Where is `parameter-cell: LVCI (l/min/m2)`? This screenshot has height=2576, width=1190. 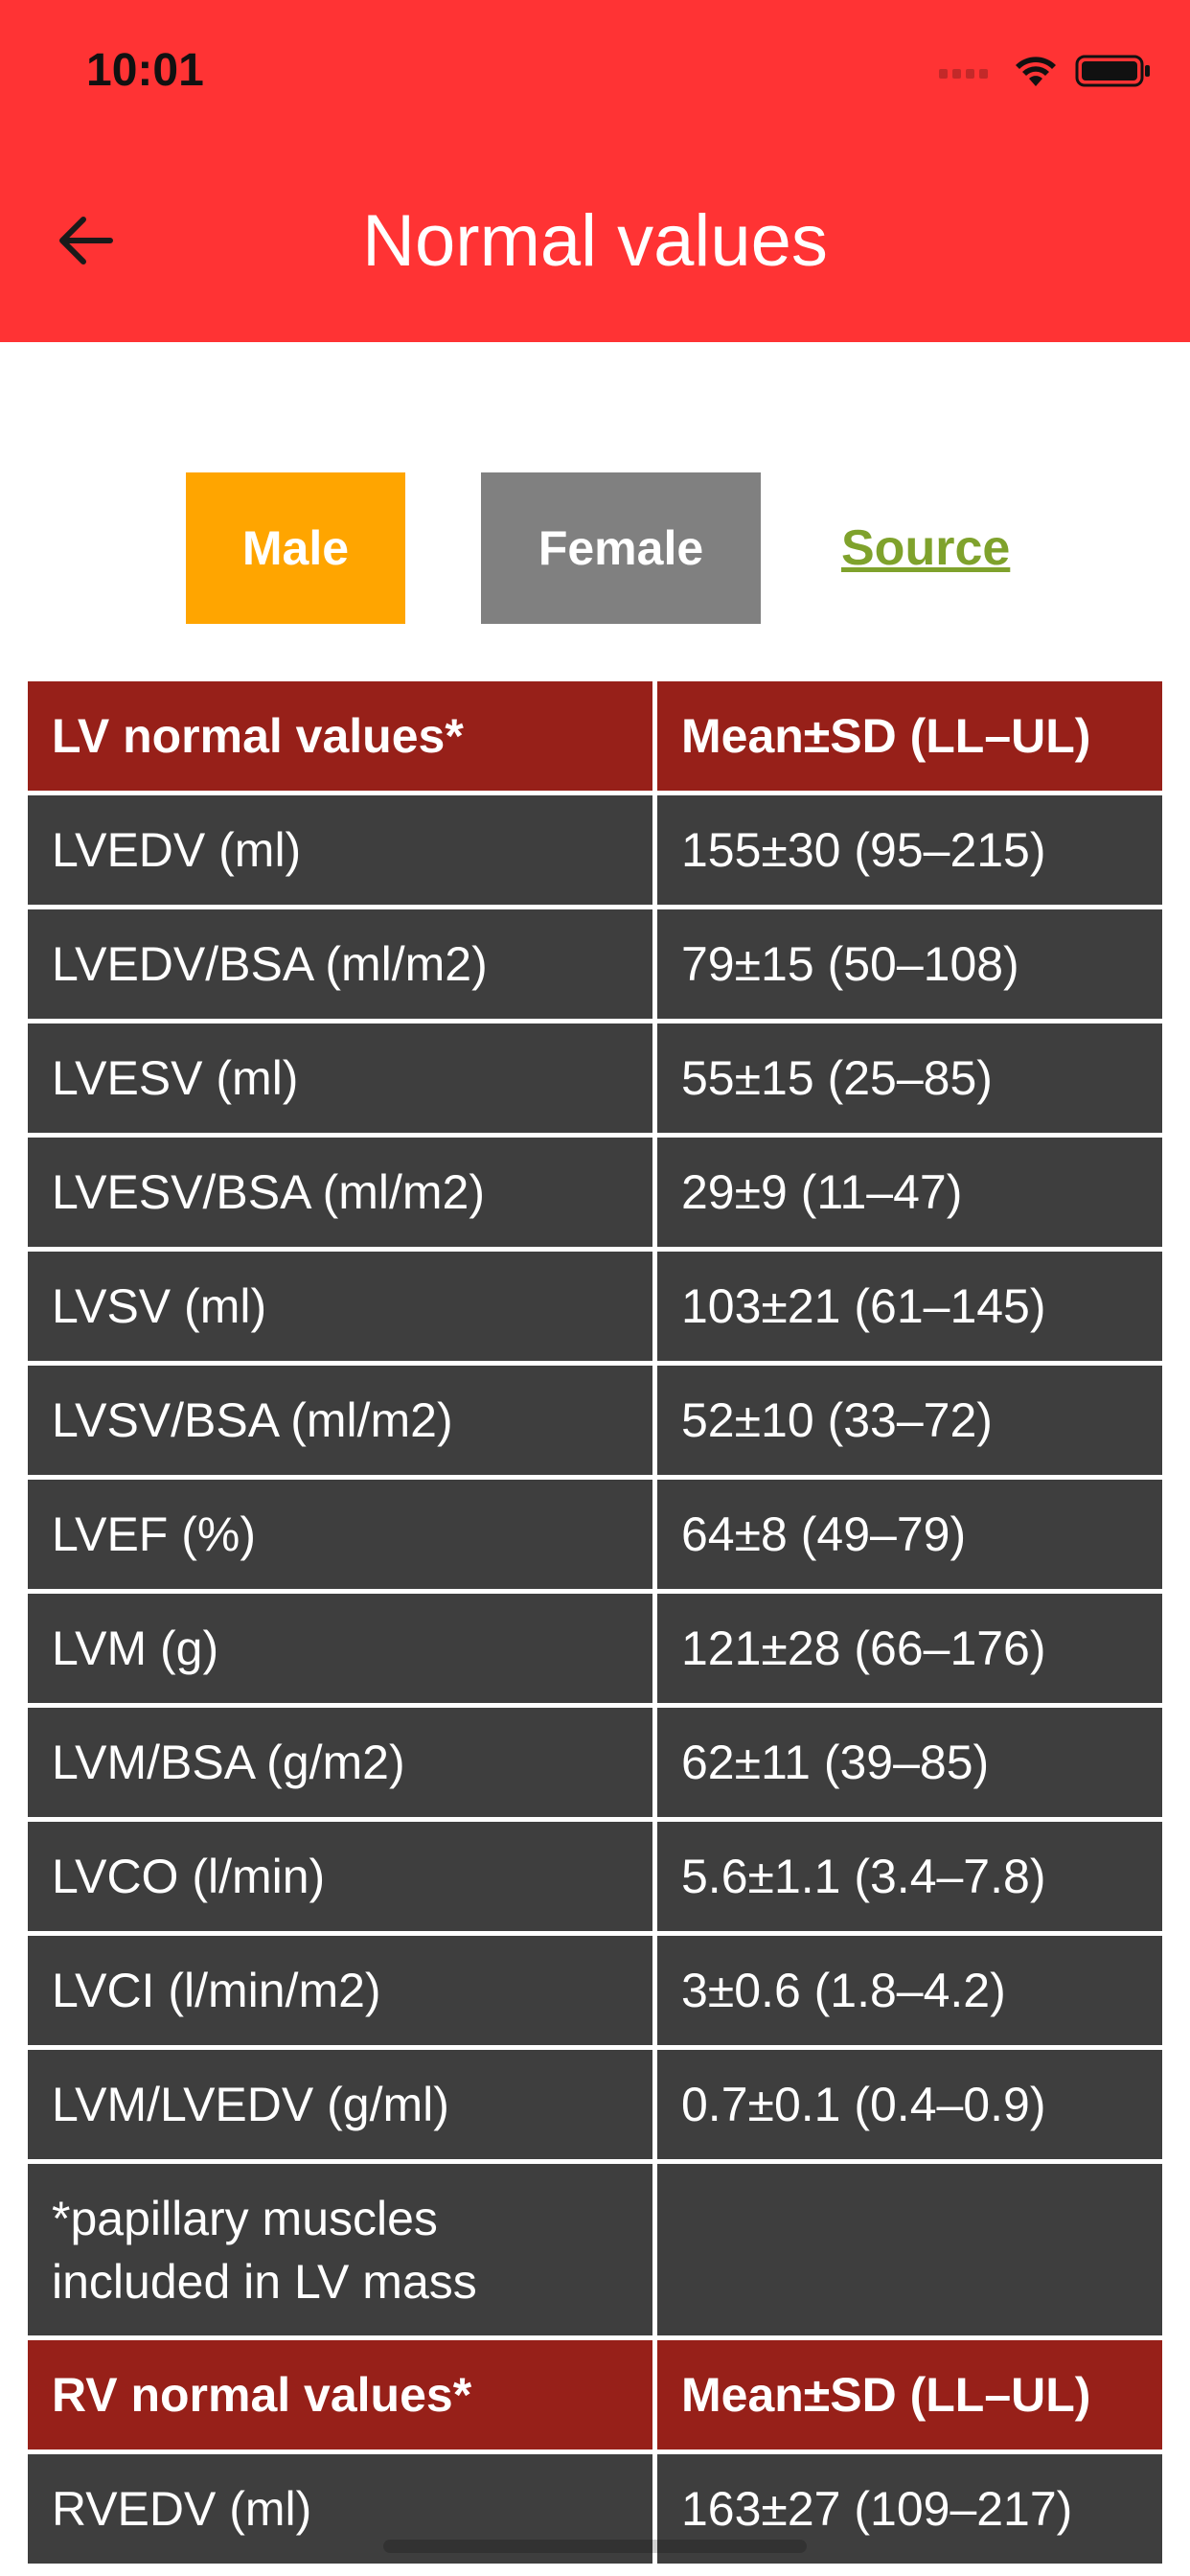
parameter-cell: LVCI (l/min/m2) is located at coordinates (340, 1990).